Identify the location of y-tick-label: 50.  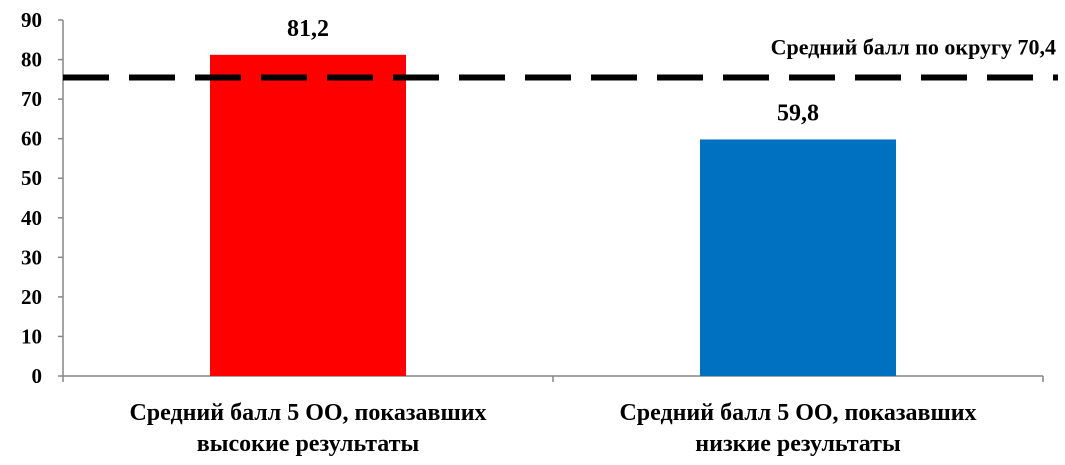
(31, 178).